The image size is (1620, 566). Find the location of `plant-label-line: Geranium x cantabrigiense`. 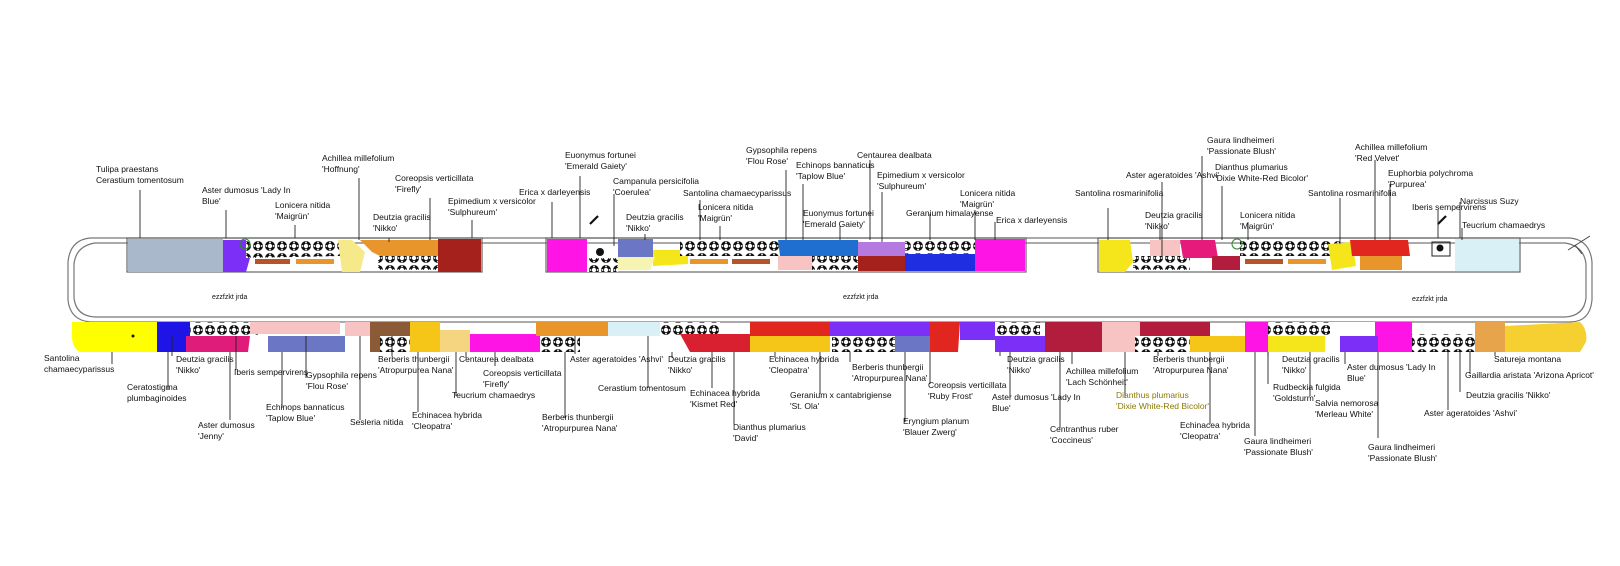

plant-label-line: Geranium x cantabrigiense is located at coordinates (841, 395).